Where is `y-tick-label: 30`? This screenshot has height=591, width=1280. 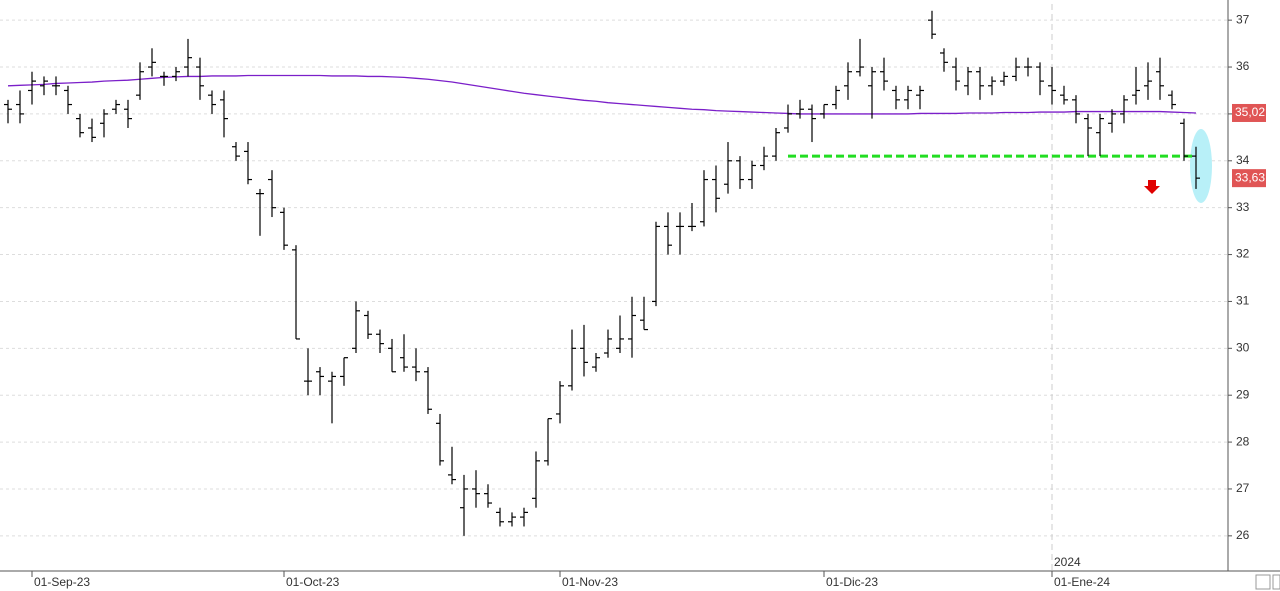 y-tick-label: 30 is located at coordinates (1243, 347).